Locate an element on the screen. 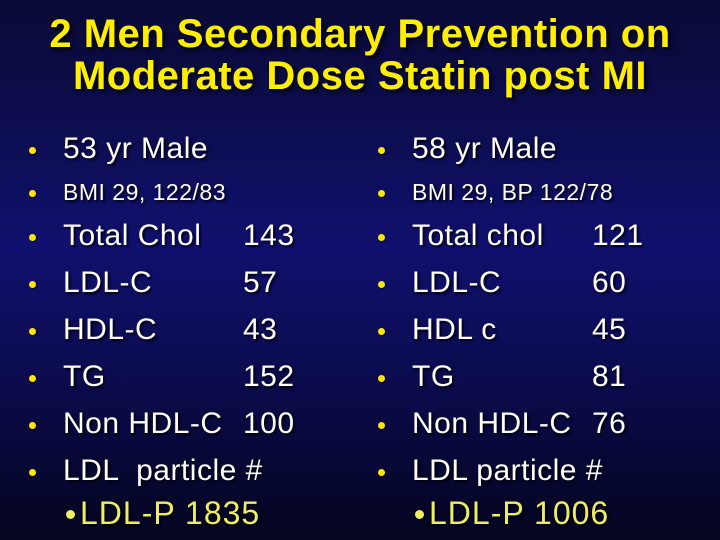 Image resolution: width=720 pixels, height=540 pixels. lab-row-ldl-c: LDL-C 60 is located at coordinates (534, 282).